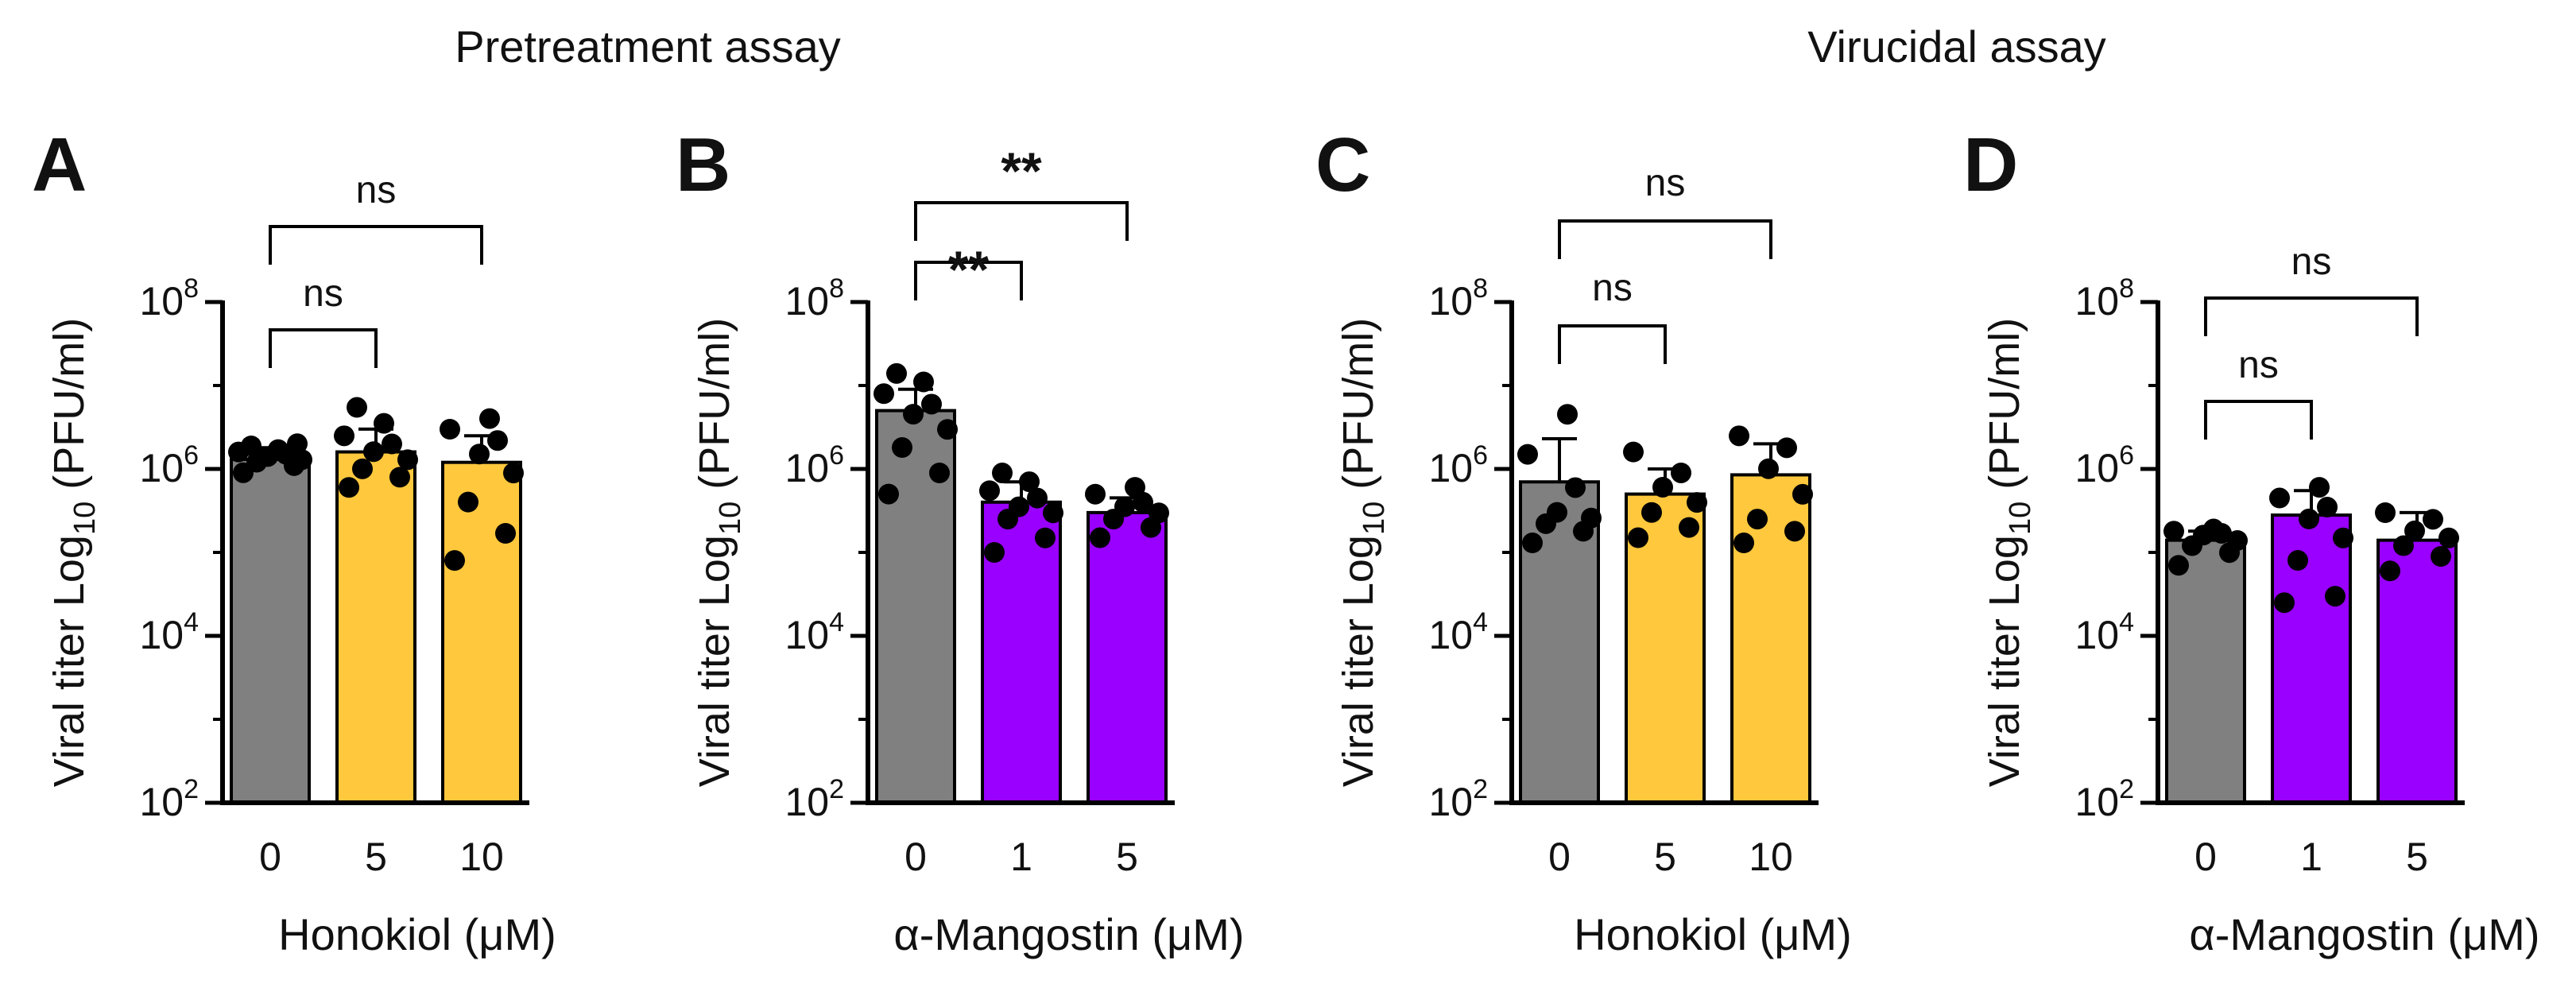 The image size is (2576, 984). What do you see at coordinates (1458, 799) in the screenshot?
I see `y-tick-label-C-2: 10²` at bounding box center [1458, 799].